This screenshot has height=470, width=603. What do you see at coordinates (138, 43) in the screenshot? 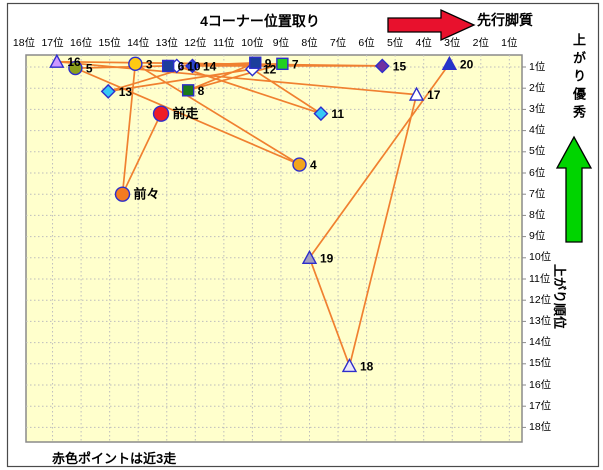
I see `x-tick-label-14位: 14位` at bounding box center [138, 43].